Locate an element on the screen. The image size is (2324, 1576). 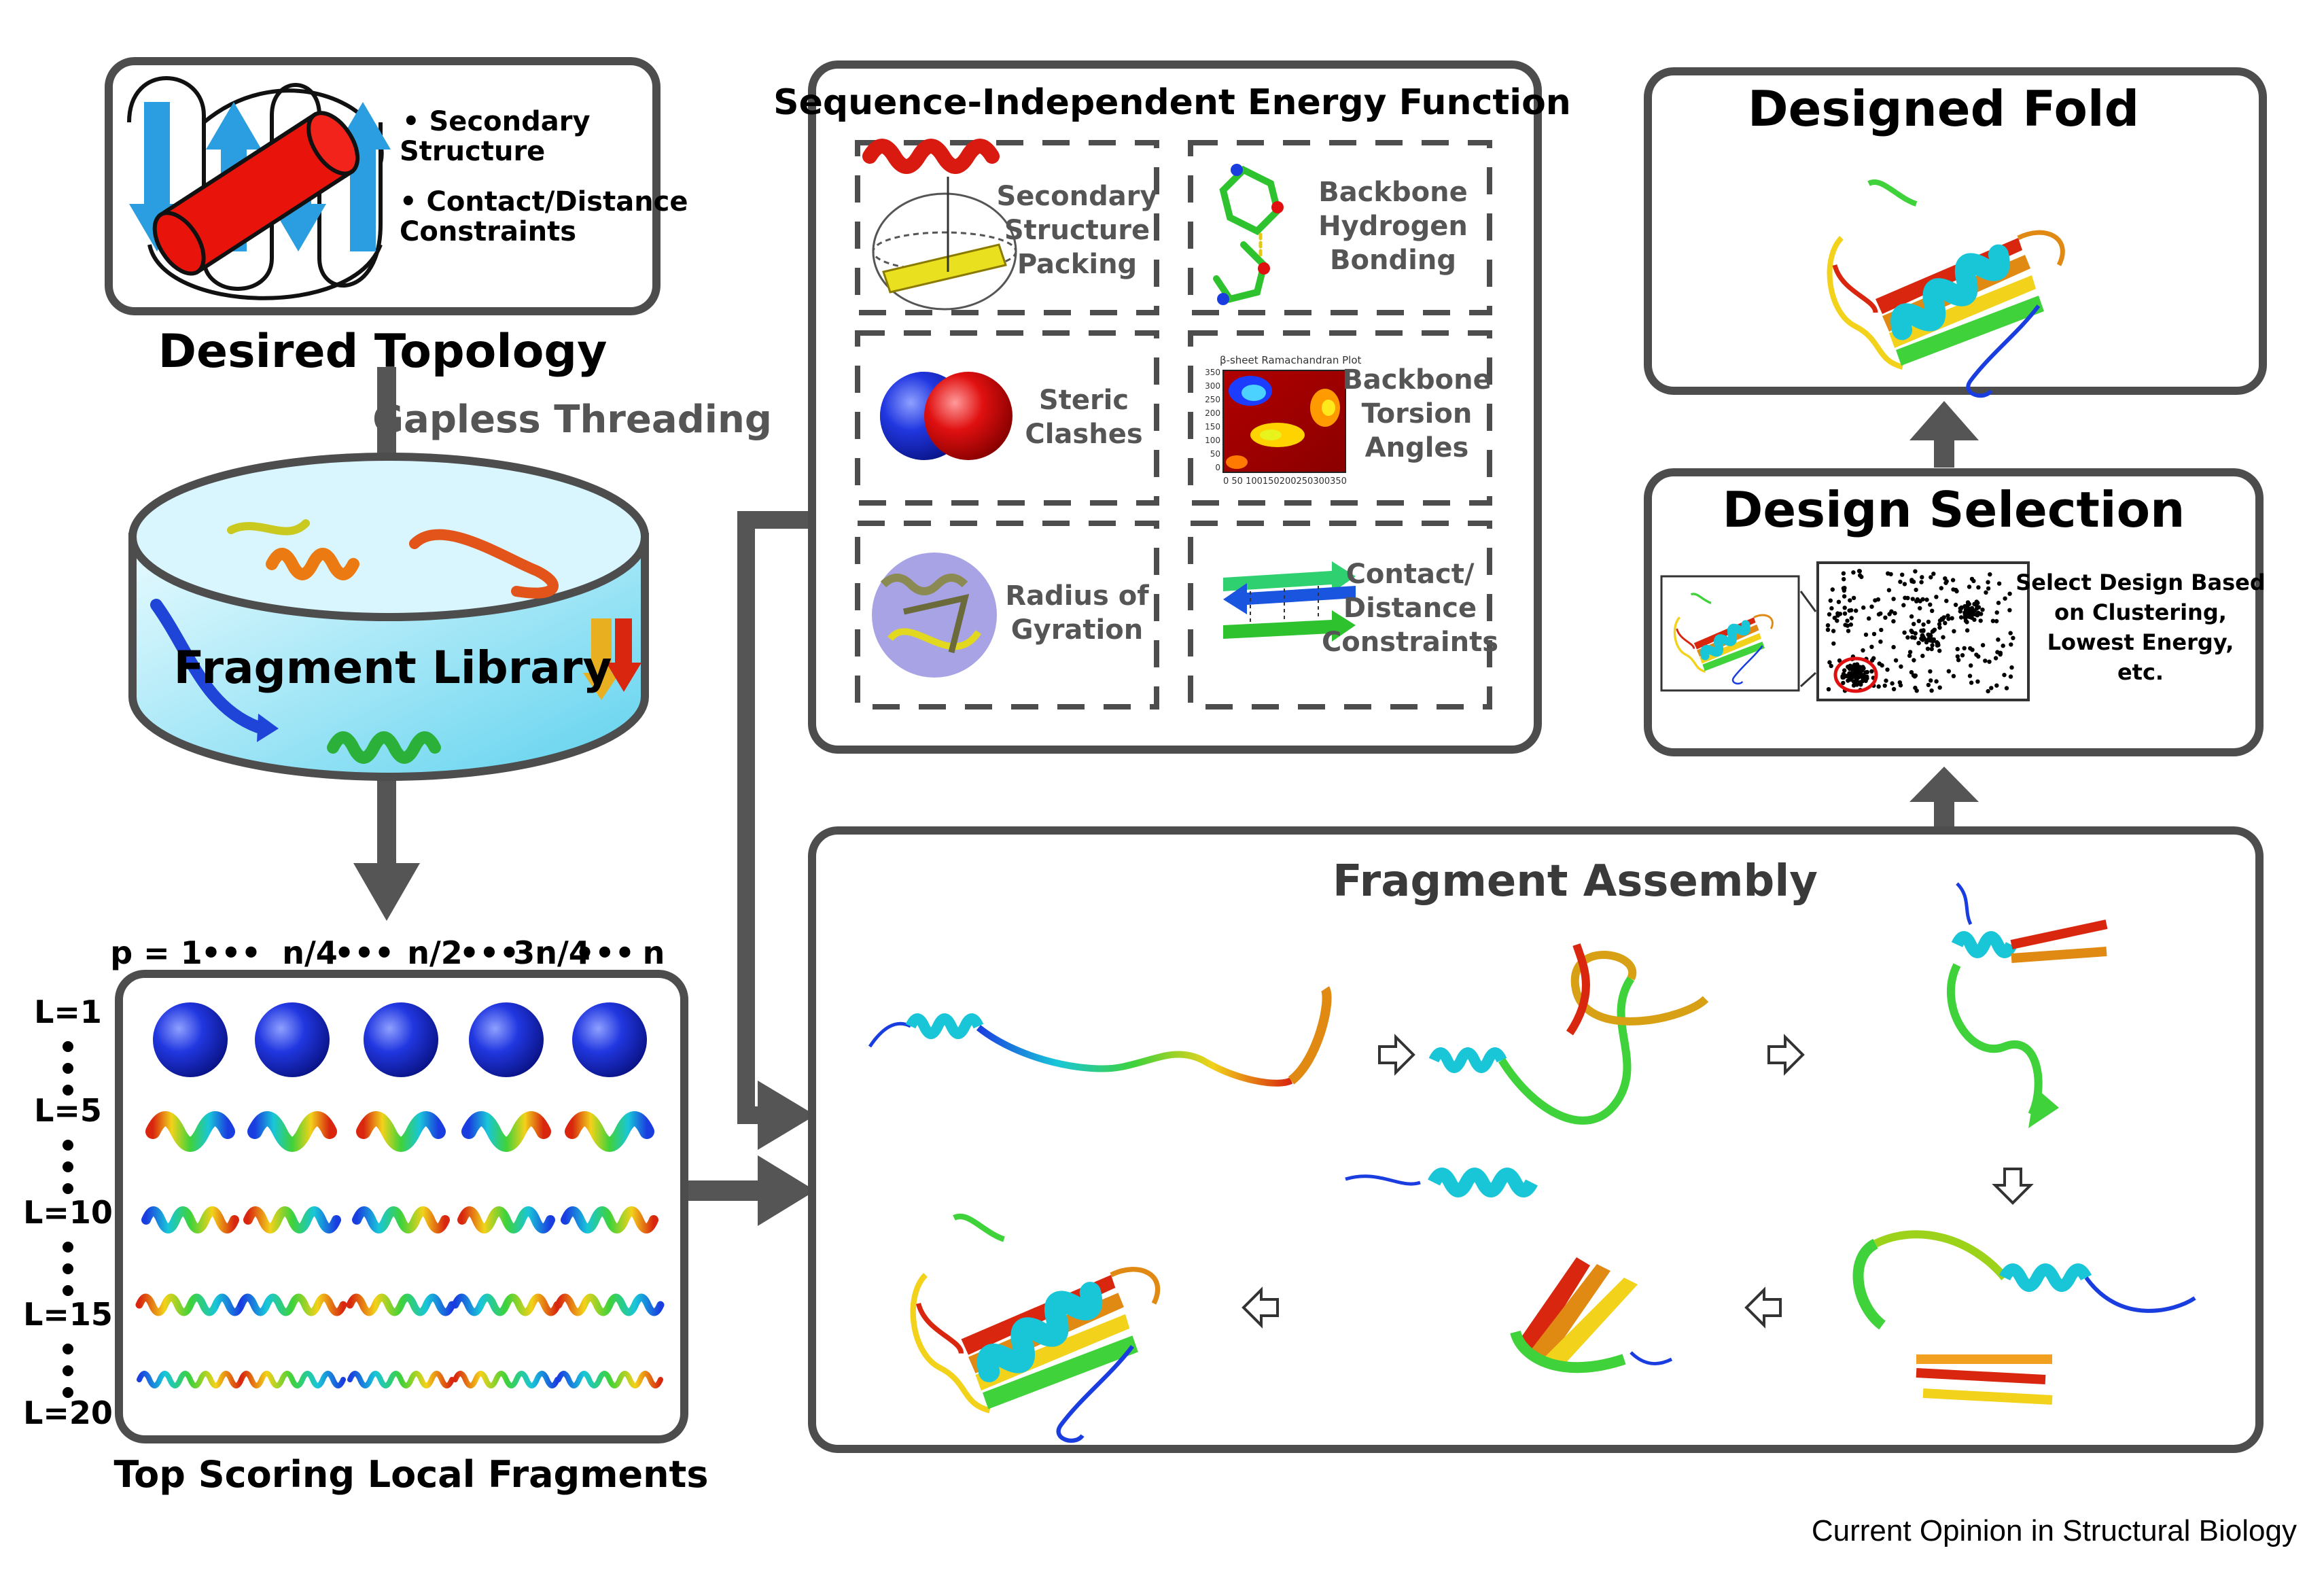
position-labels: p = 1••• n/4••• n/2•••3n/4••• n is located at coordinates (388, 952).